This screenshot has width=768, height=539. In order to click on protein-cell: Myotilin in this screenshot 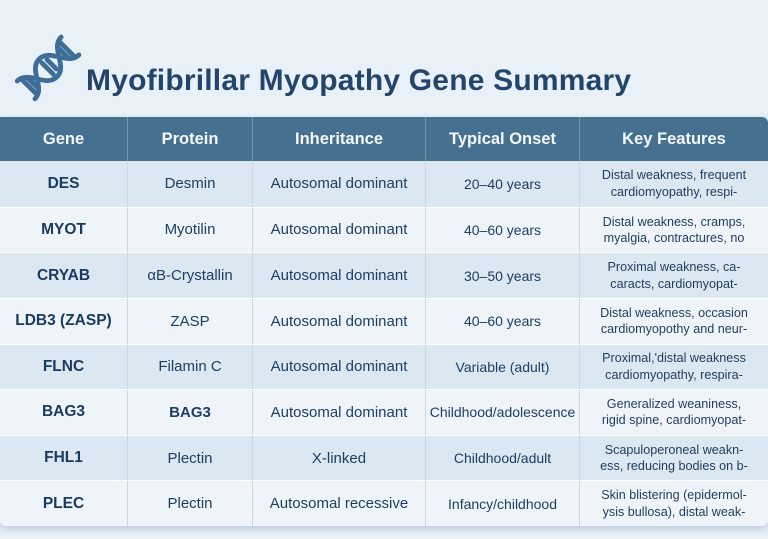, I will do `click(189, 230)`.